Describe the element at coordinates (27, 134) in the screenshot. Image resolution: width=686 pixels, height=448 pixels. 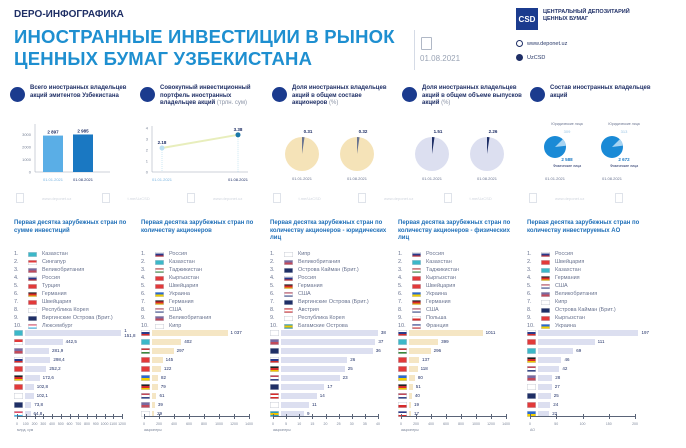
I see `y-tick-label: 3000` at that location.